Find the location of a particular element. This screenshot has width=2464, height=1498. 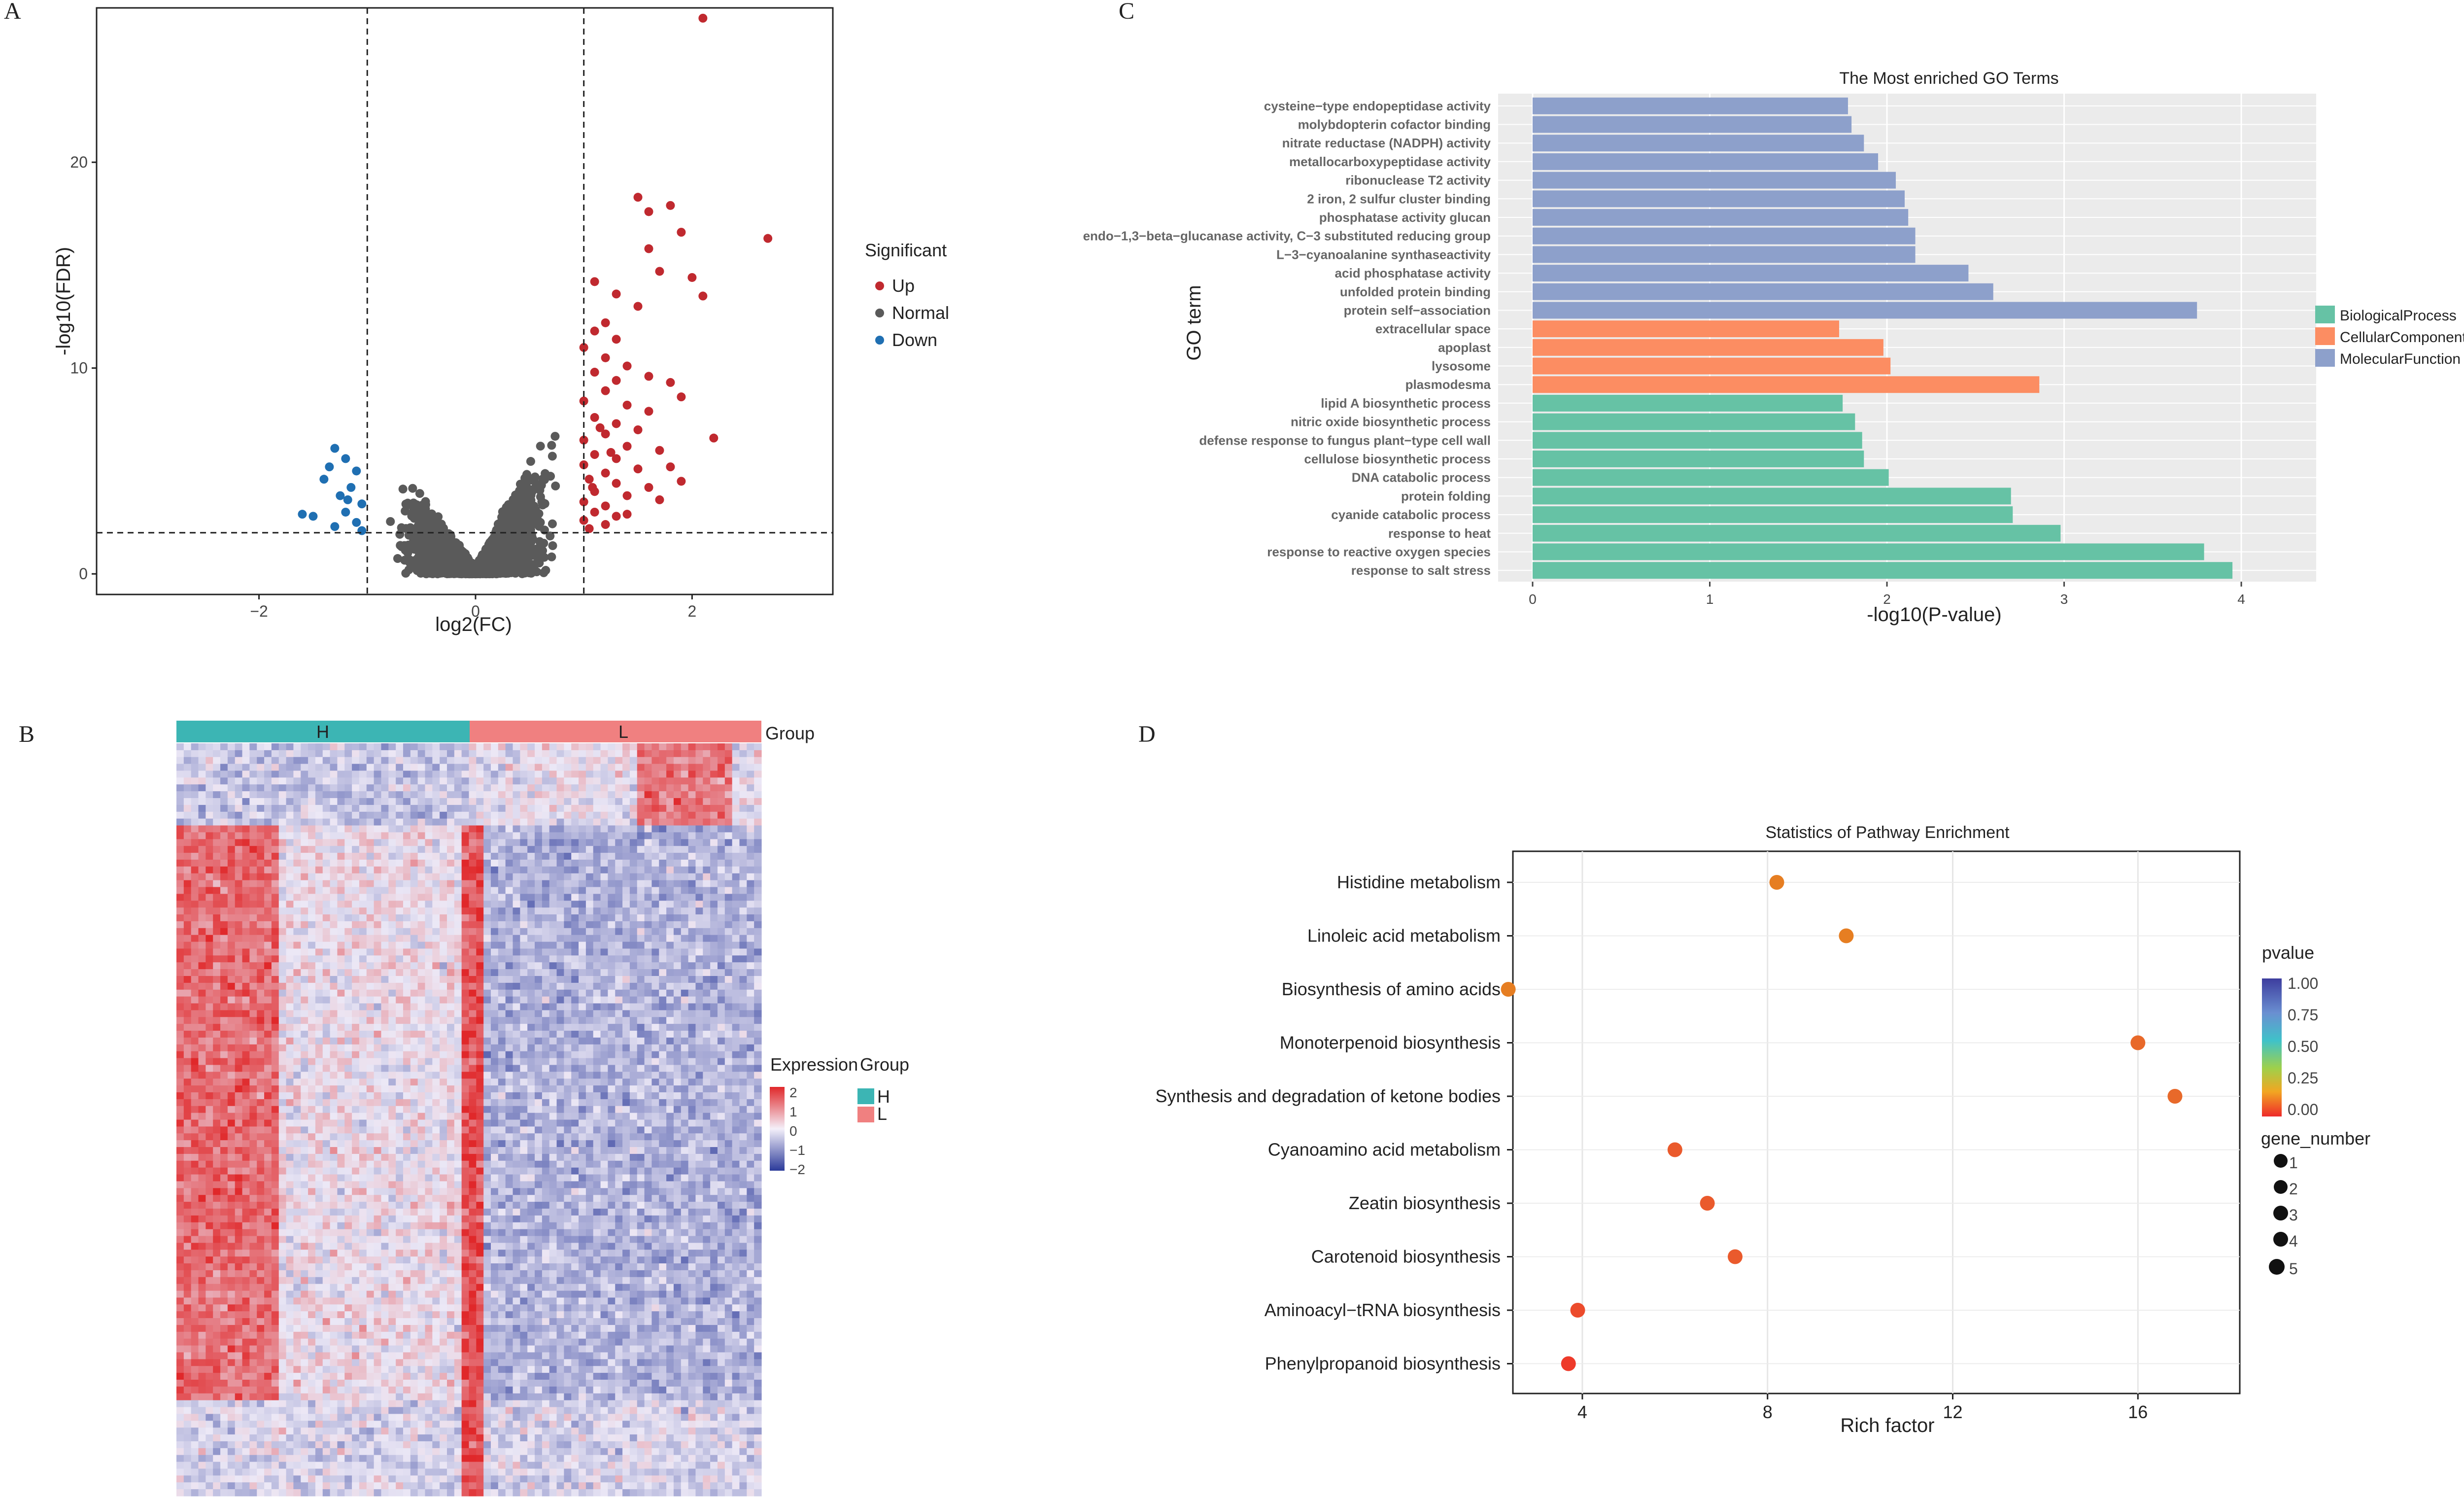

down-point is located at coordinates (329, 467).